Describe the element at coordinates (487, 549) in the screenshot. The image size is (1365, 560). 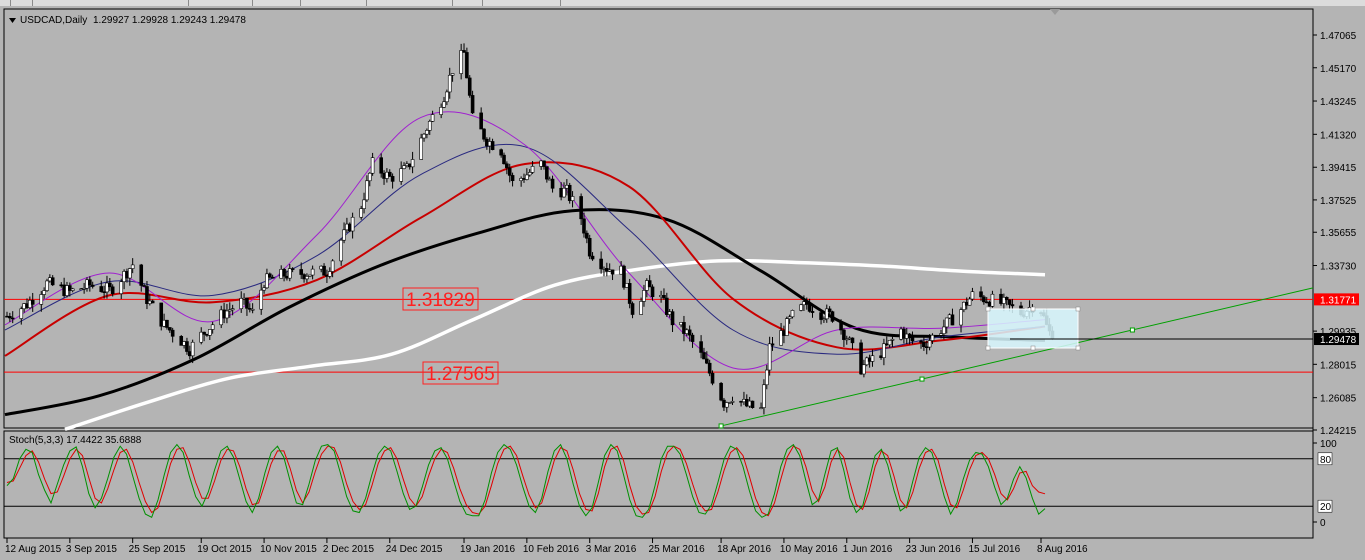
I see `time-axis-label: 19 Jan 2016` at that location.